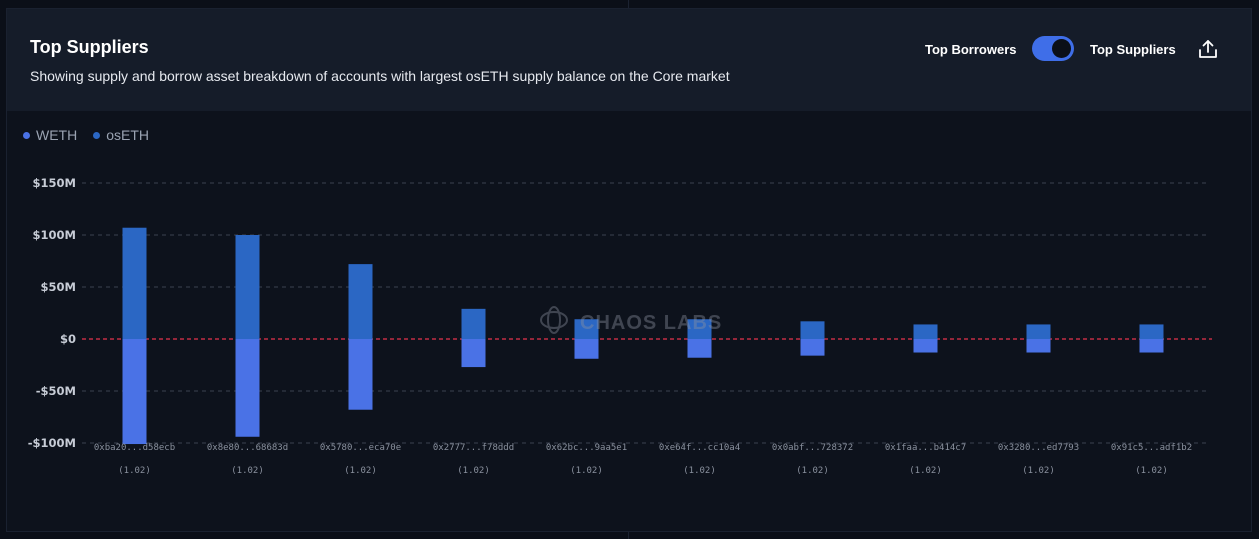  I want to click on legend-dot-oseth, so click(97, 135).